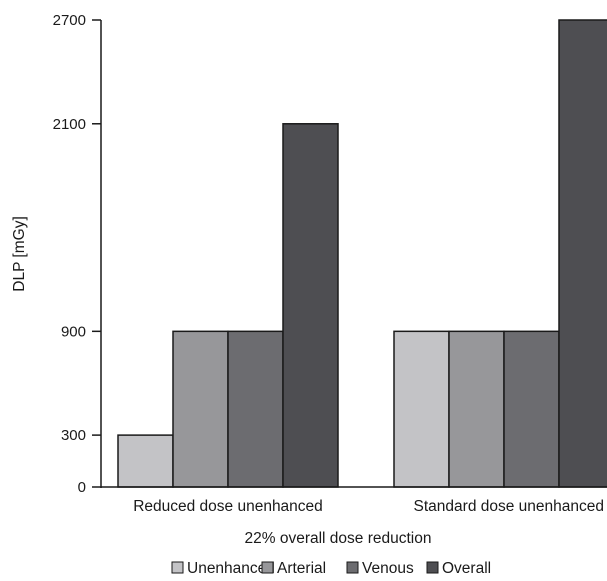 This screenshot has height=581, width=607. Describe the element at coordinates (509, 506) in the screenshot. I see `category-label-2: Standard dose unenhanced` at that location.